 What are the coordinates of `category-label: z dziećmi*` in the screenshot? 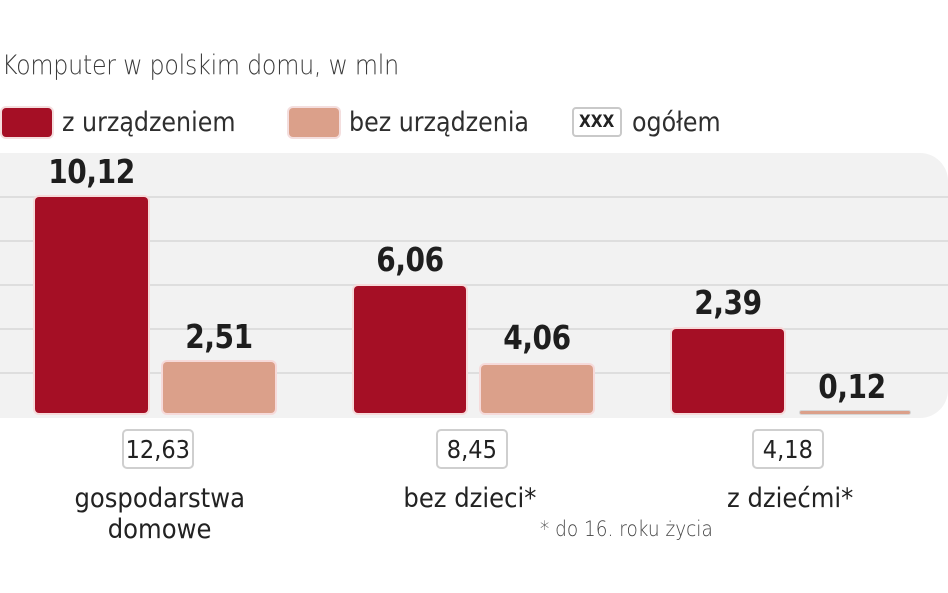 It's located at (790, 498).